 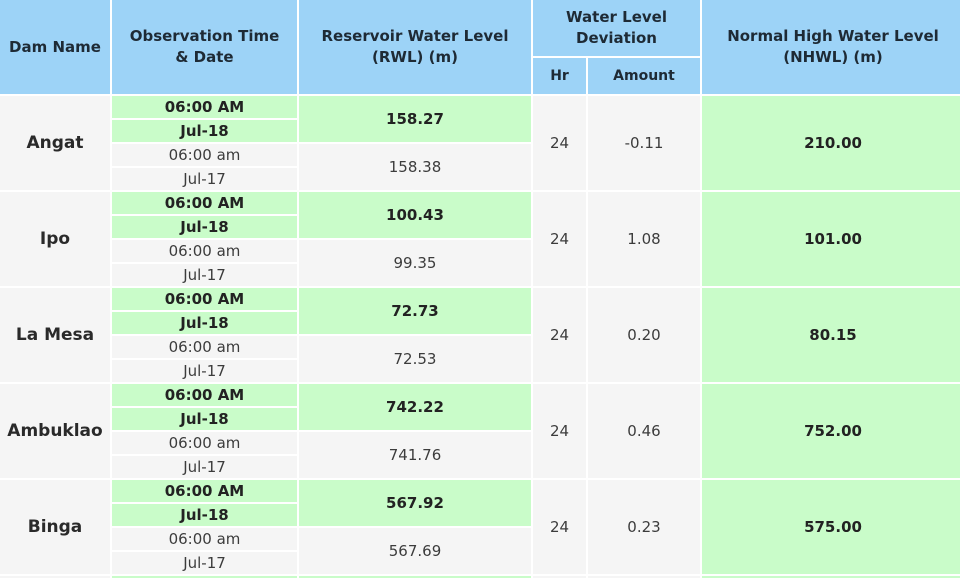 I want to click on dam-name: Ipo, so click(x=55, y=239).